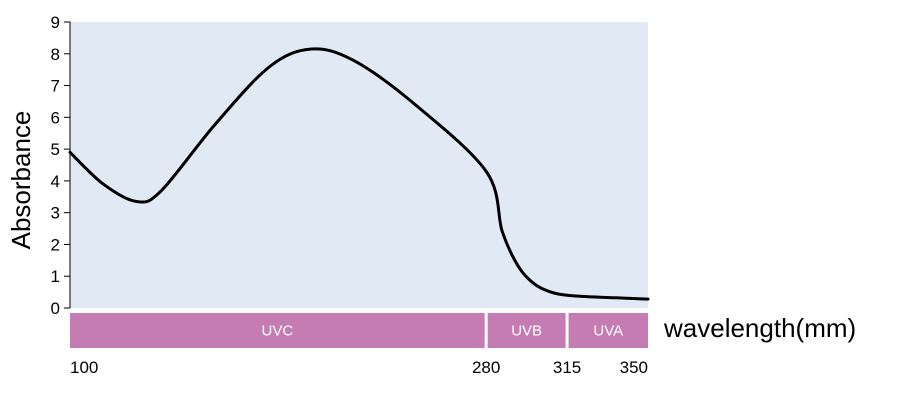  I want to click on y-tick-label: 8, so click(55, 54).